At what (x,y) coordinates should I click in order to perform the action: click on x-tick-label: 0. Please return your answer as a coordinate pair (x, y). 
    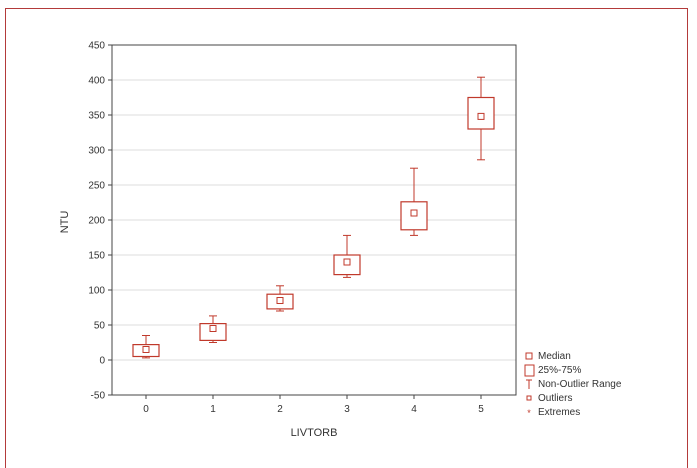
    Looking at the image, I should click on (146, 409).